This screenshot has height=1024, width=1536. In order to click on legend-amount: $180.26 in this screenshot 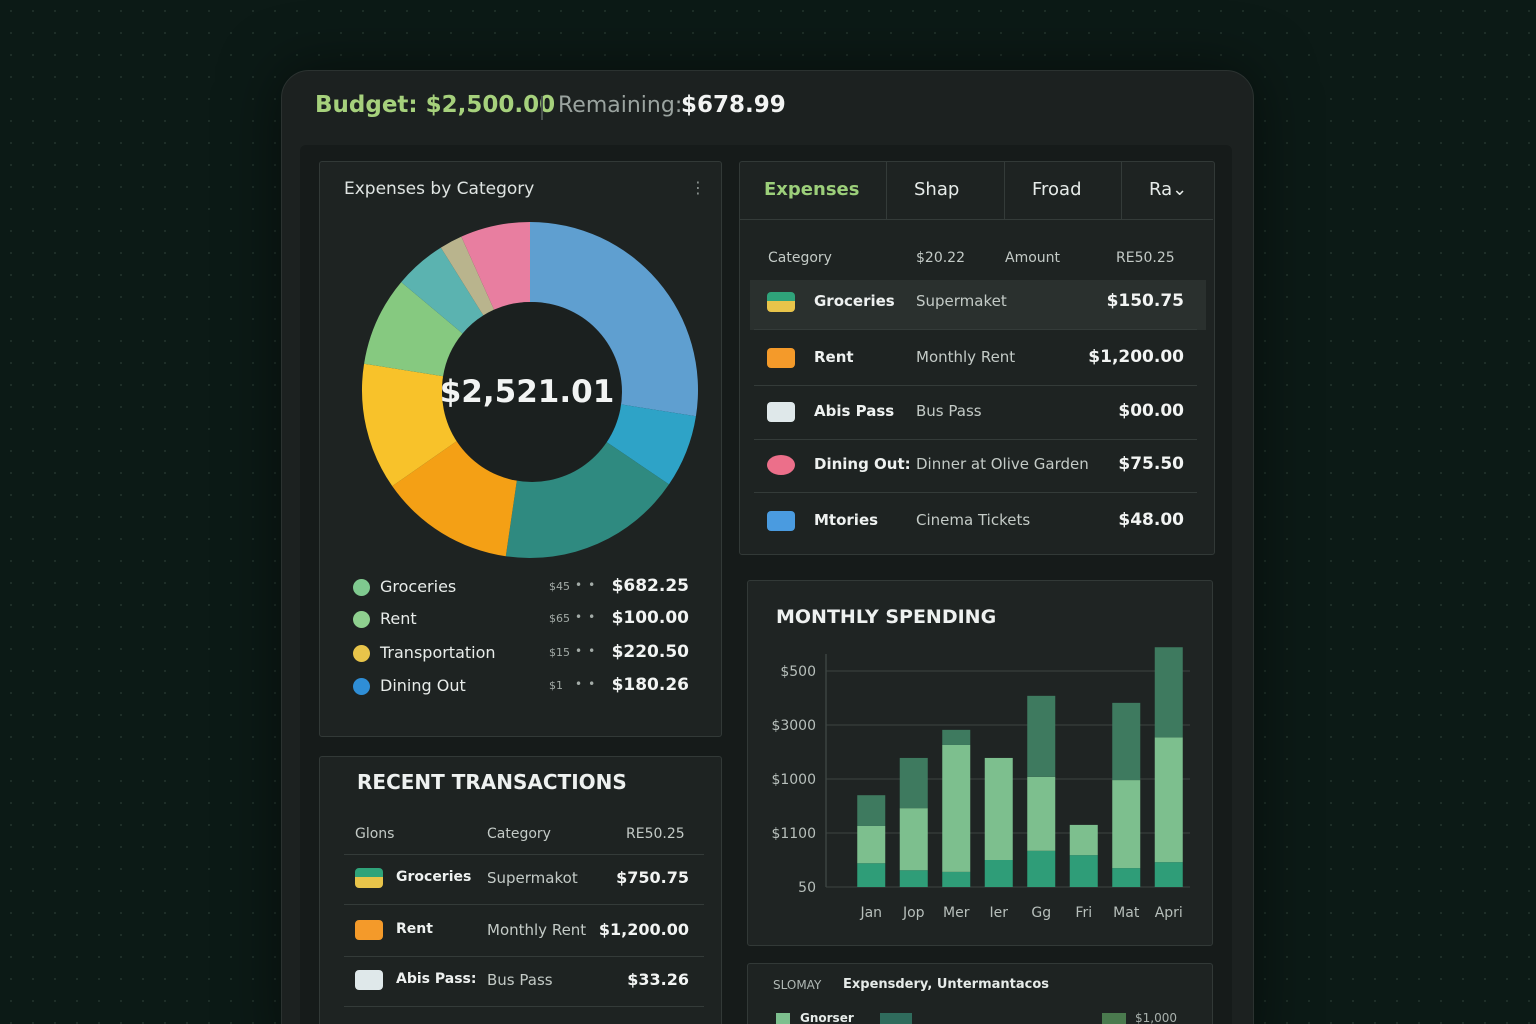, I will do `click(650, 685)`.